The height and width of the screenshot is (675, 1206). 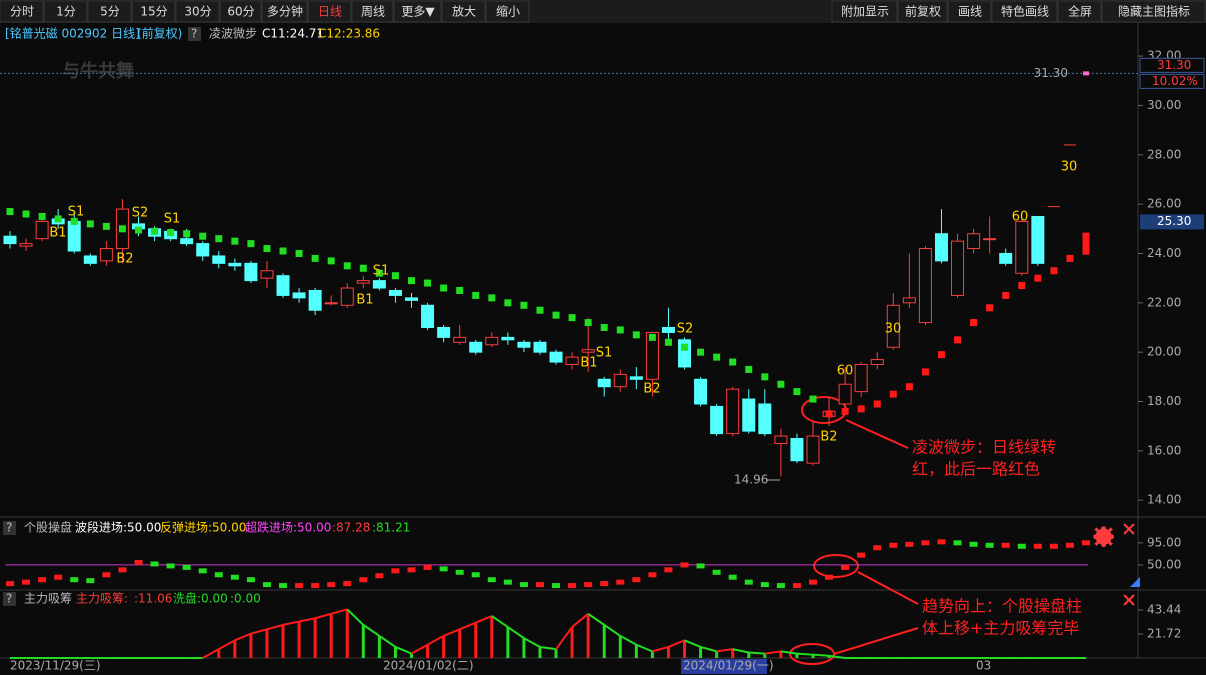 I want to click on toolbar-label: 放大, so click(x=464, y=11).